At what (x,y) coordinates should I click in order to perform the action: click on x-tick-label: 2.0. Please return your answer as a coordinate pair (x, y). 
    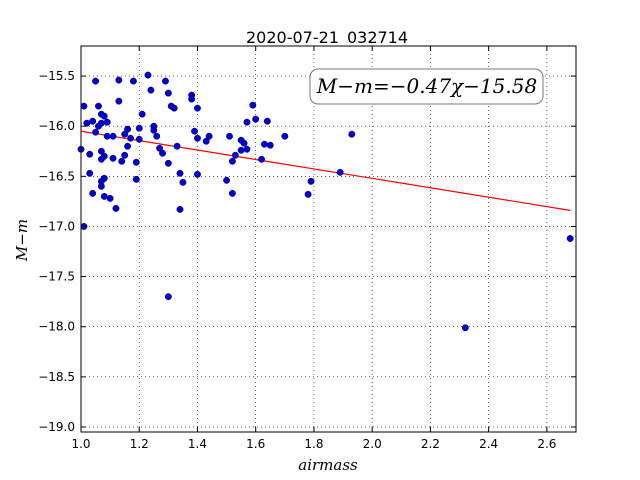
    Looking at the image, I should click on (372, 444).